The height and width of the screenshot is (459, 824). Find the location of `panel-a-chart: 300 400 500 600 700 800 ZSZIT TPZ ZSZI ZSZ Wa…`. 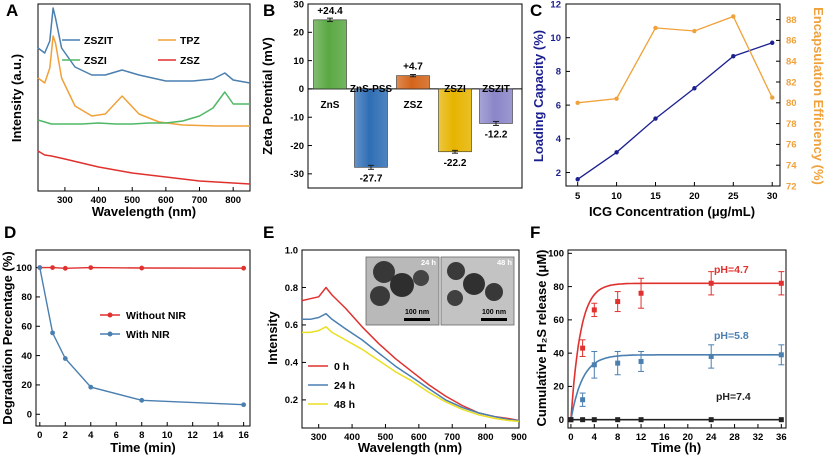

panel-a-chart: 300 400 500 600 700 800 ZSZIT TPZ ZSZI ZSZ Wa… is located at coordinates (130, 111).